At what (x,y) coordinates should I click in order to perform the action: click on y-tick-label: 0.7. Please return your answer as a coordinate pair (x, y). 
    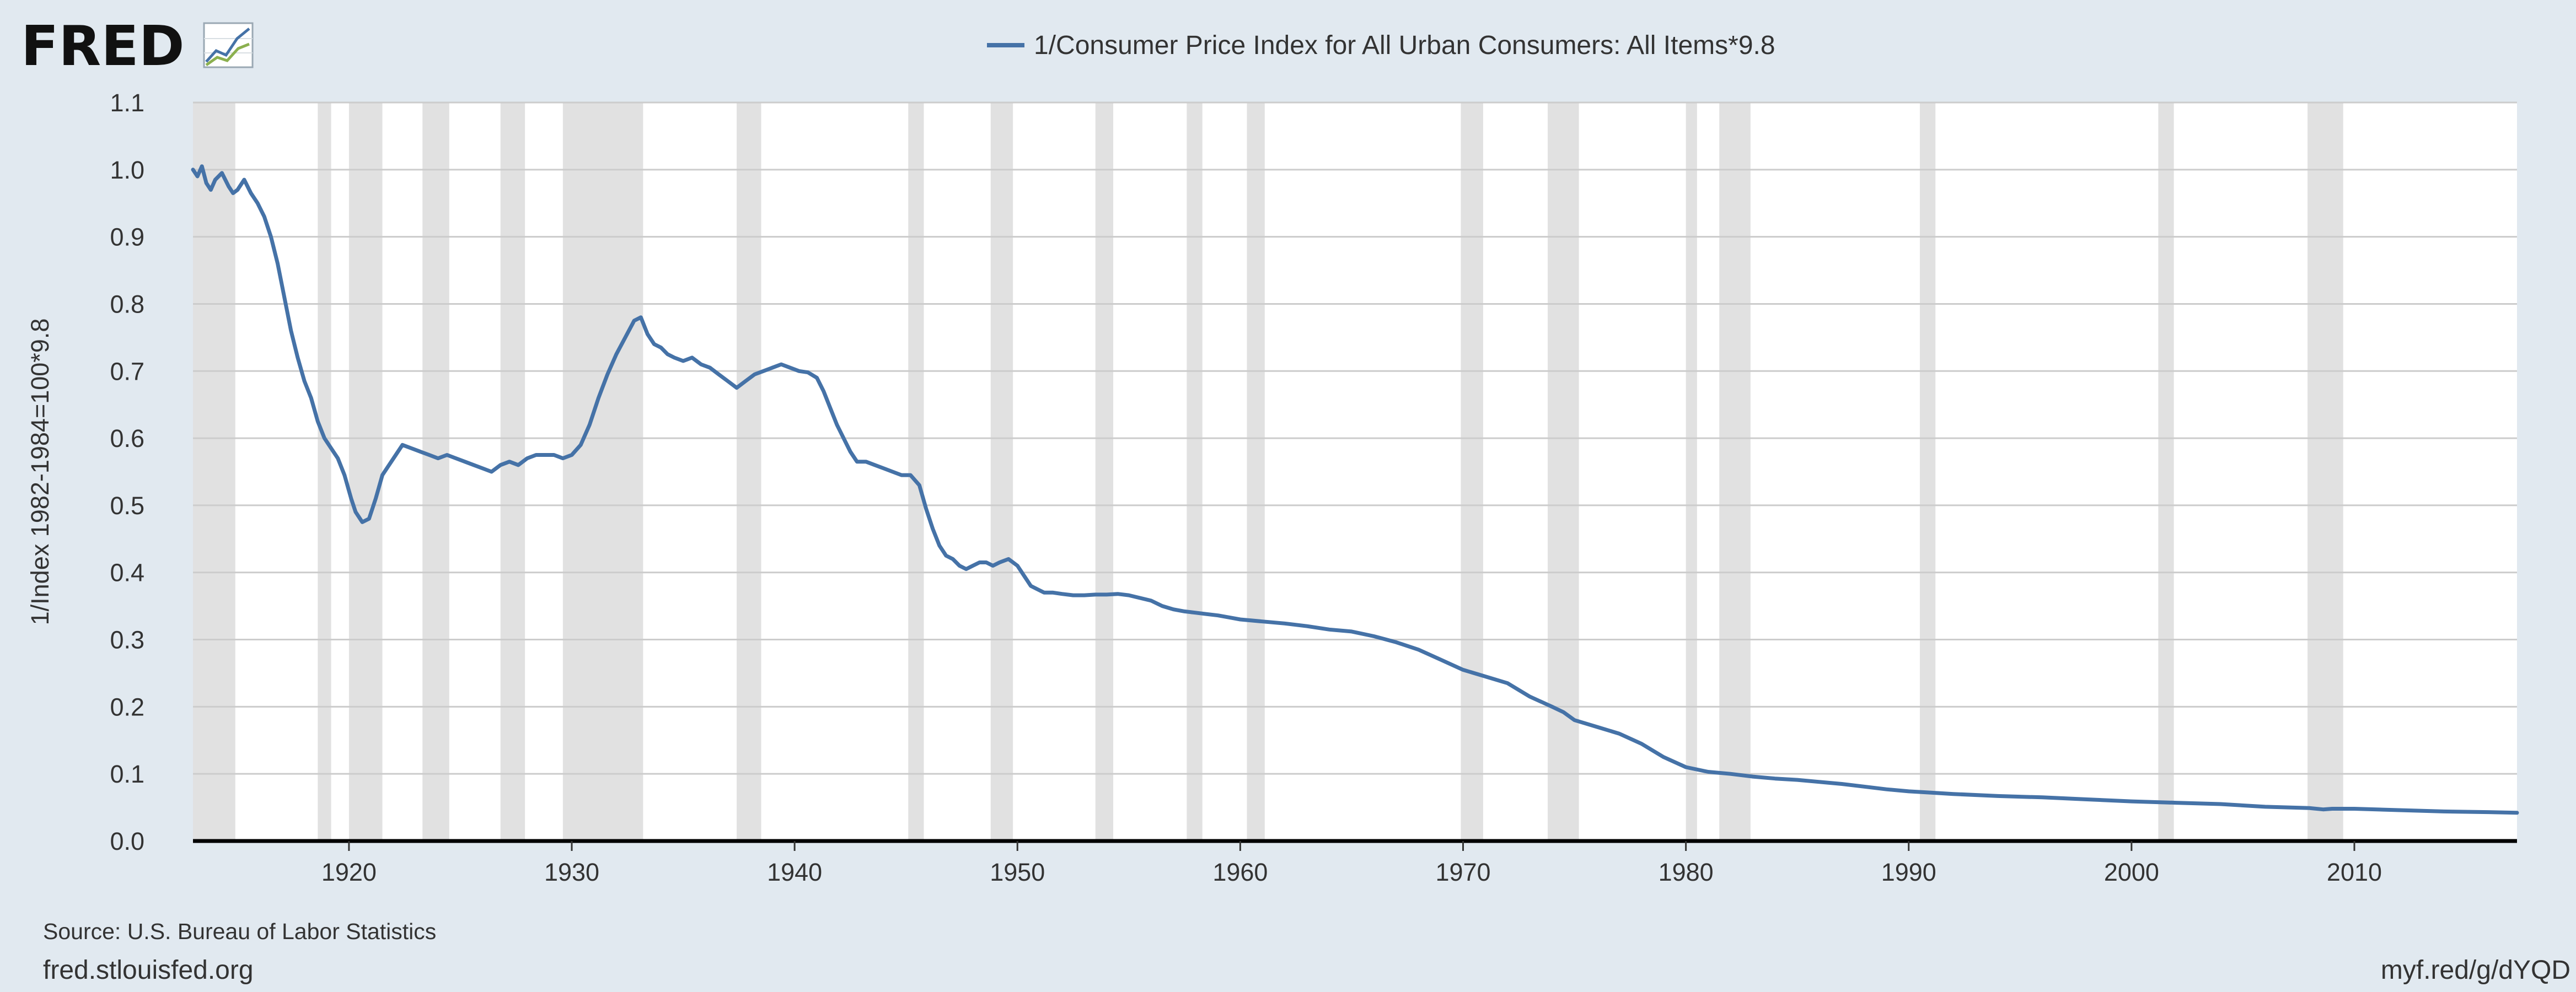
    Looking at the image, I should click on (127, 371).